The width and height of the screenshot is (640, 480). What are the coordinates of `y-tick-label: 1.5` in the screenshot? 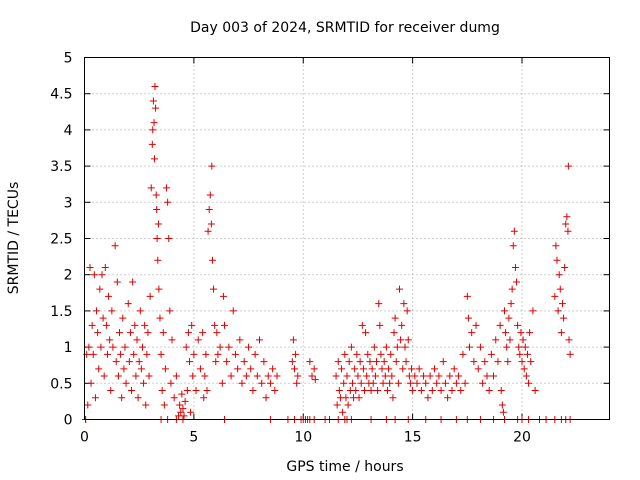 It's located at (61, 312).